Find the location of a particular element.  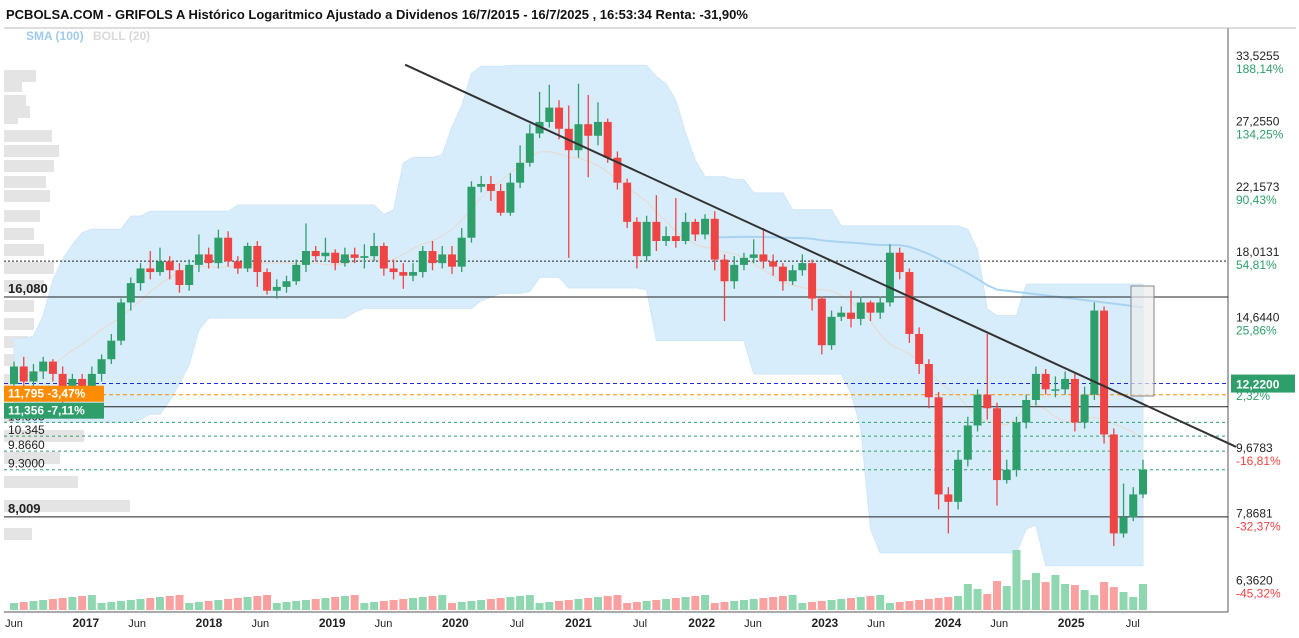

right-axis-price: 6,3620 is located at coordinates (1254, 581).